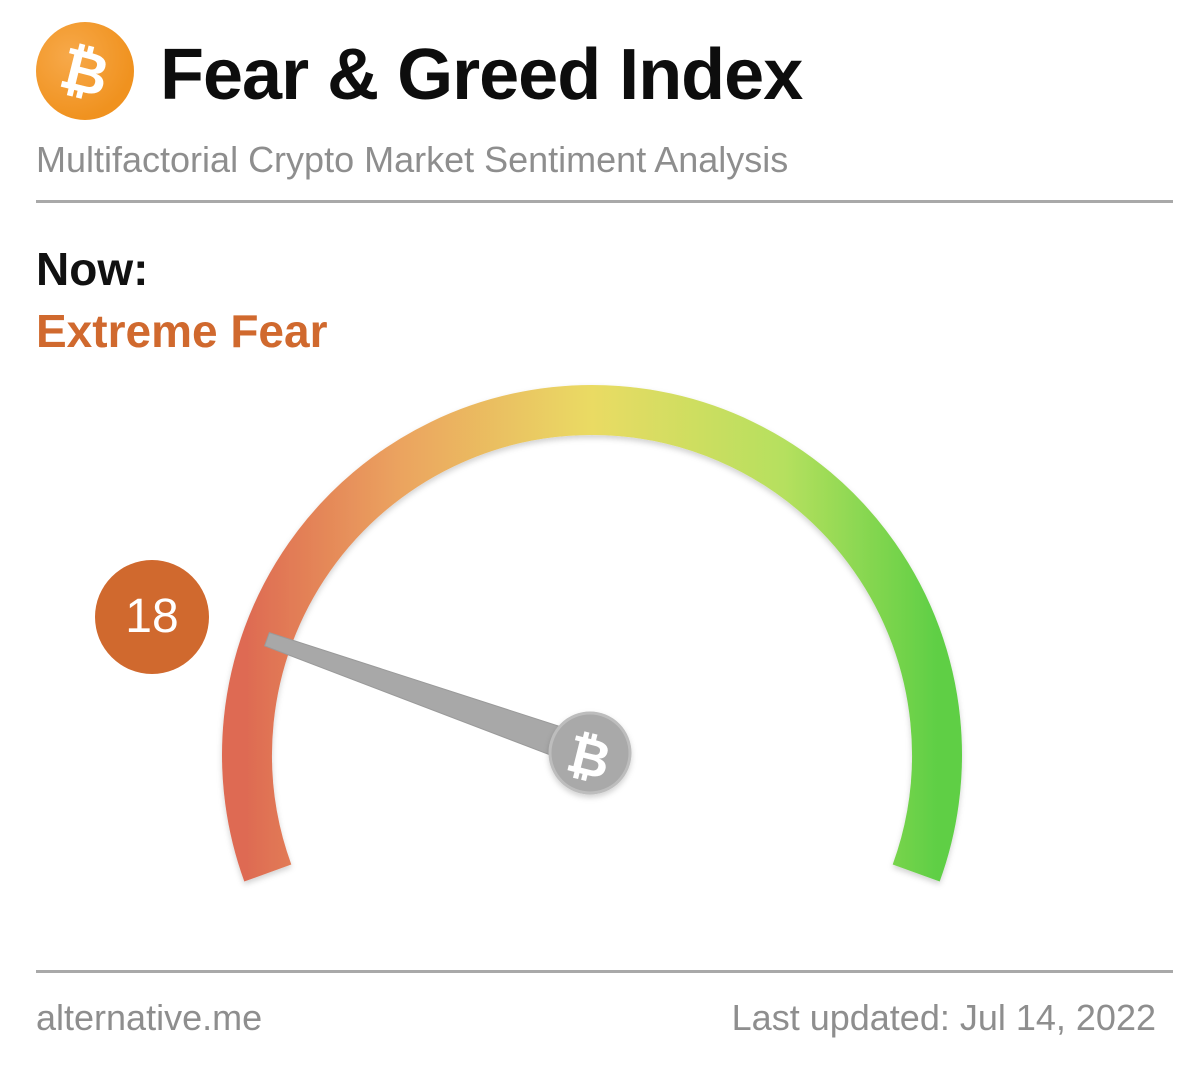 The image size is (1200, 1078). Describe the element at coordinates (182, 331) in the screenshot. I see `sentiment-classification: Extreme Fear` at that location.